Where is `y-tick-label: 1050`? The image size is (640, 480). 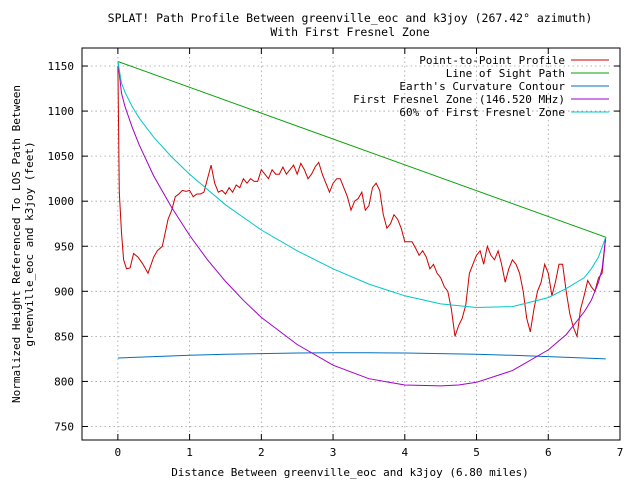
y-tick-label: 1050 is located at coordinates (61, 156).